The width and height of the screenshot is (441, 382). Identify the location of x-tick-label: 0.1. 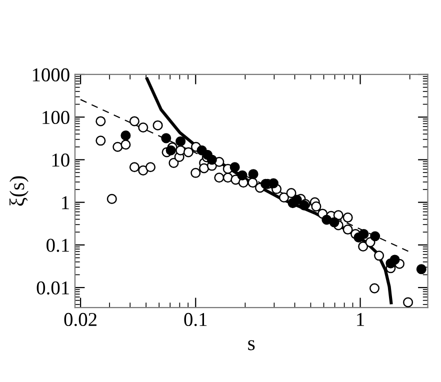
(195, 319).